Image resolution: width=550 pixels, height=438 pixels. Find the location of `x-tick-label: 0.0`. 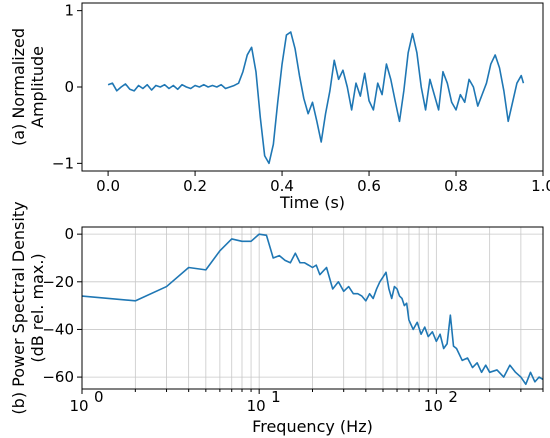

x-tick-label: 0.0 is located at coordinates (108, 186).